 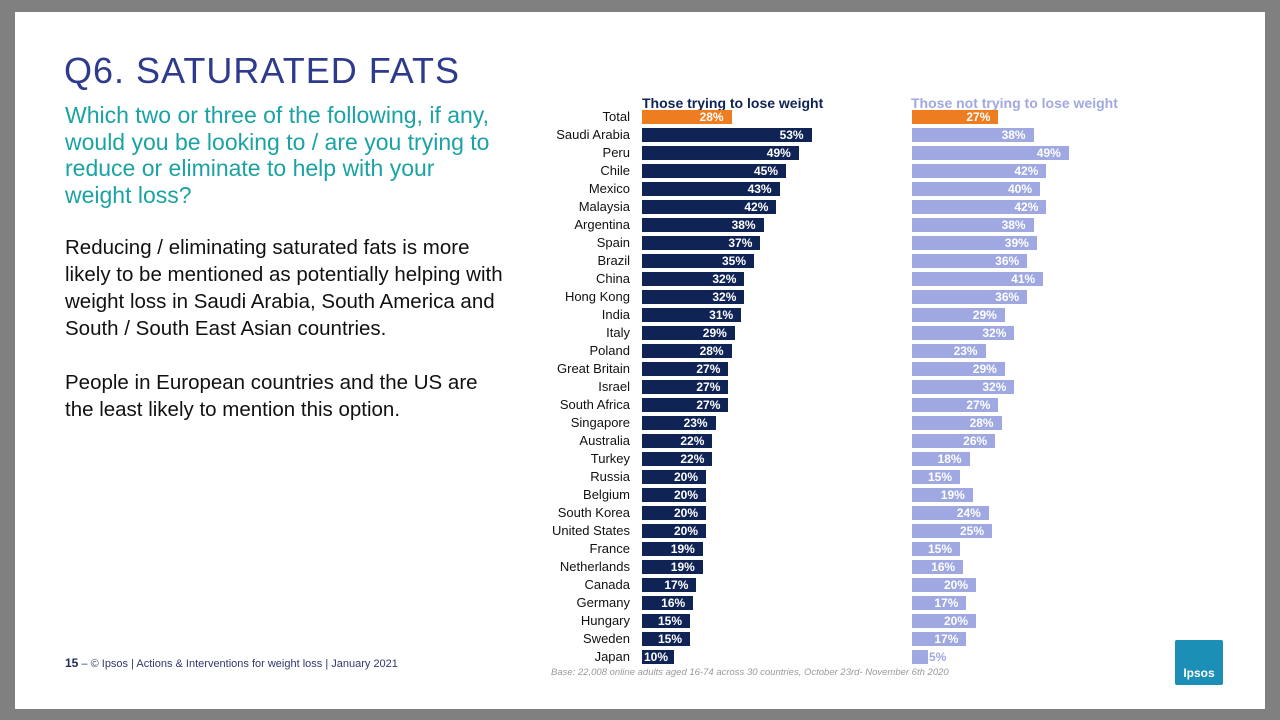 I want to click on bar-trying: 42%, so click(x=709, y=207).